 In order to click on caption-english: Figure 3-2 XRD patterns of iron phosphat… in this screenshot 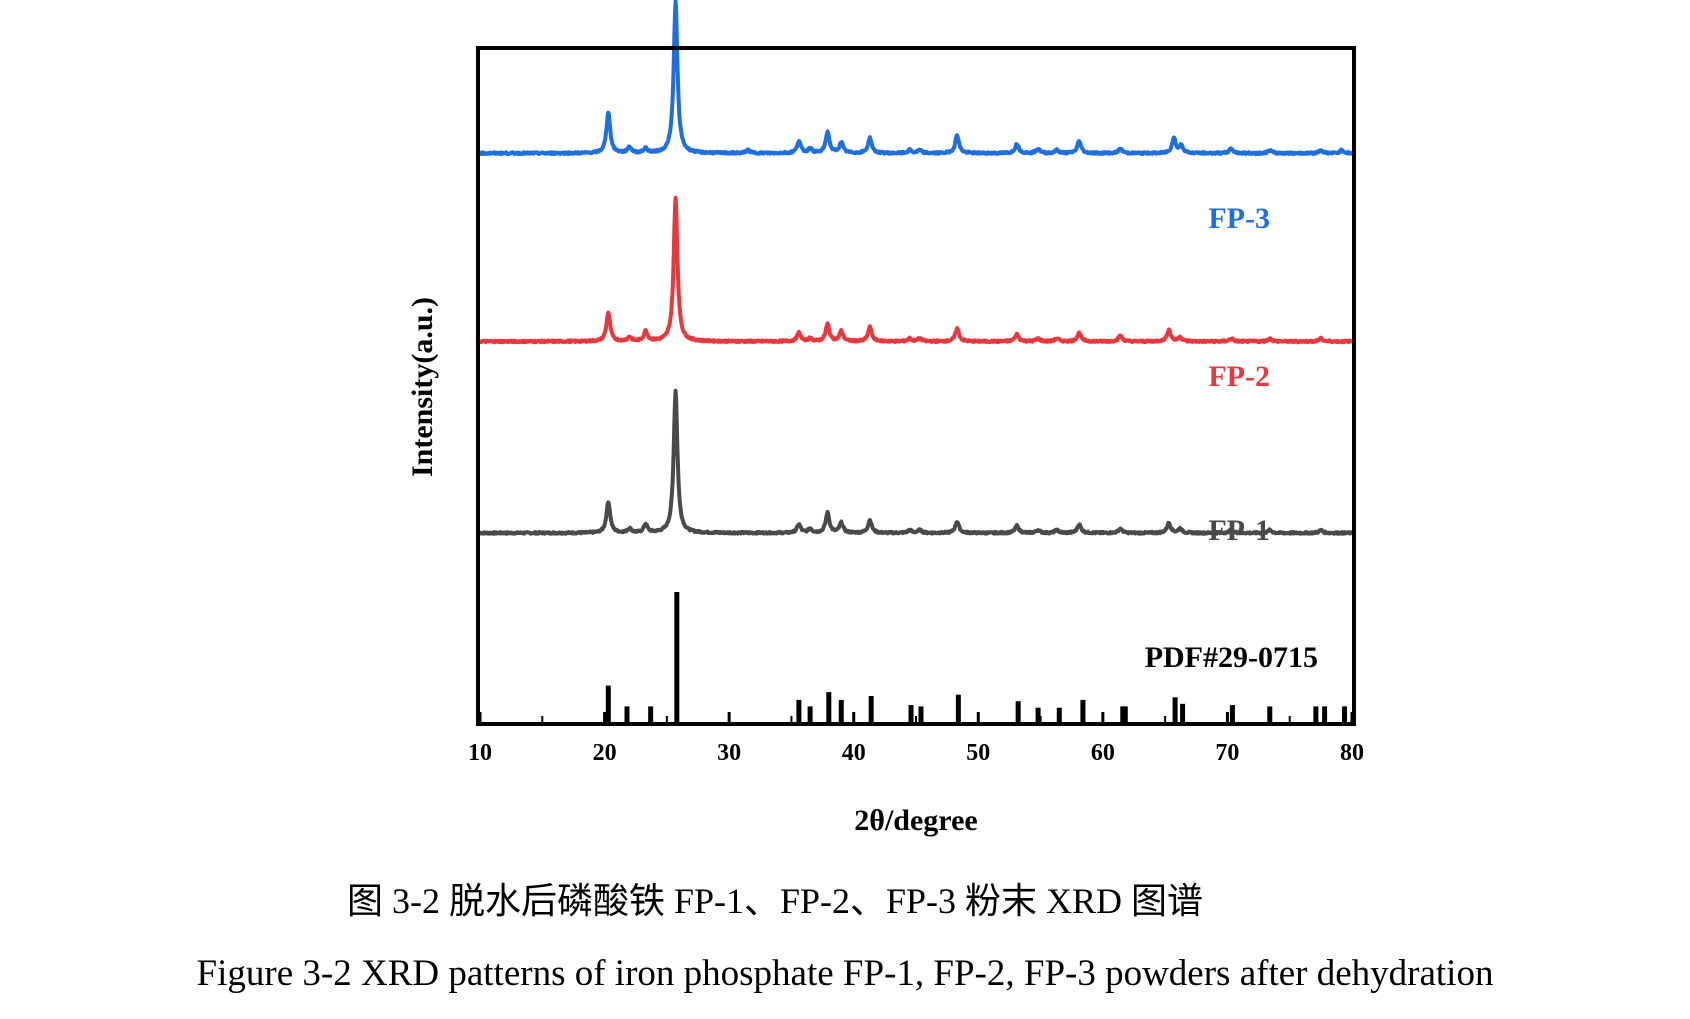, I will do `click(845, 973)`.